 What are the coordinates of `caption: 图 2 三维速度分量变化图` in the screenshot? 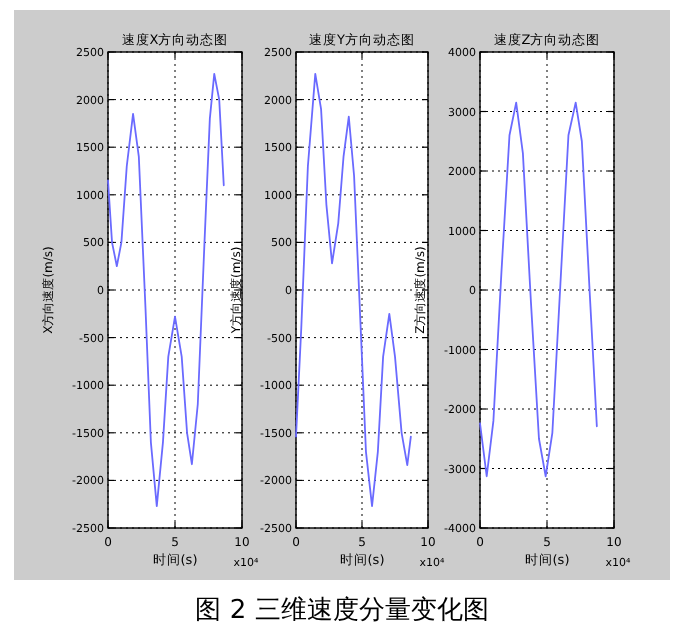 It's located at (342, 610).